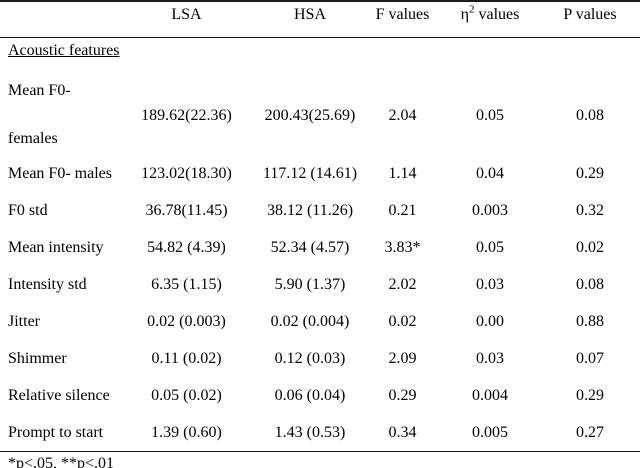 The height and width of the screenshot is (468, 640). Describe the element at coordinates (186, 14) in the screenshot. I see `col-header-lsa: LSA` at that location.